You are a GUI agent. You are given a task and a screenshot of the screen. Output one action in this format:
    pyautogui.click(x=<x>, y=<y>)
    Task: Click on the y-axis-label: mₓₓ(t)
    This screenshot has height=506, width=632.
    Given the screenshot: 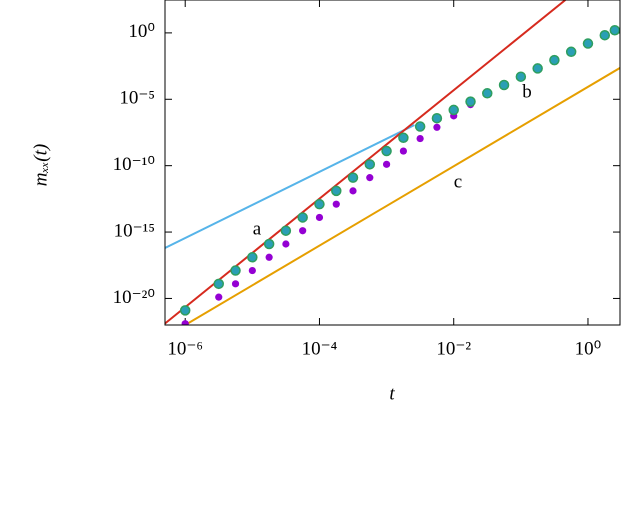 What is the action you would take?
    pyautogui.click(x=40, y=165)
    